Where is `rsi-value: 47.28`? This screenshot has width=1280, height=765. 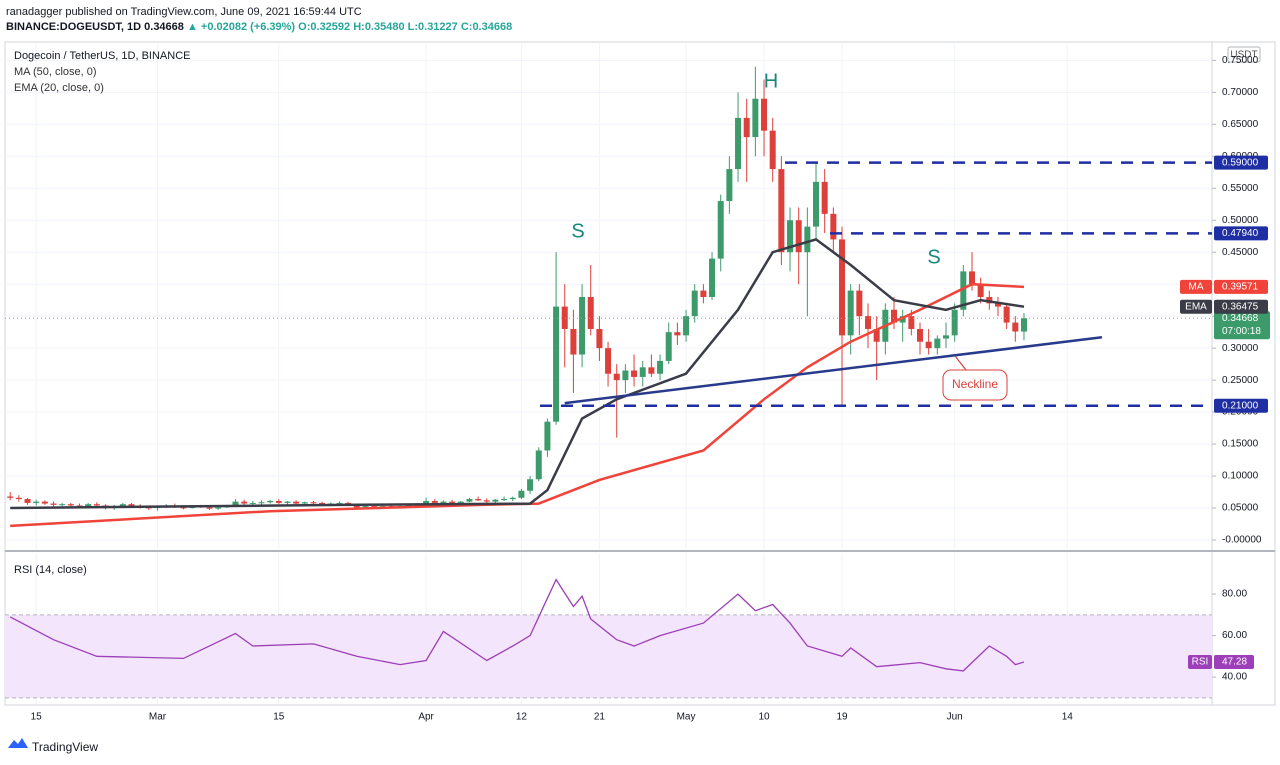 rsi-value: 47.28 is located at coordinates (1234, 662).